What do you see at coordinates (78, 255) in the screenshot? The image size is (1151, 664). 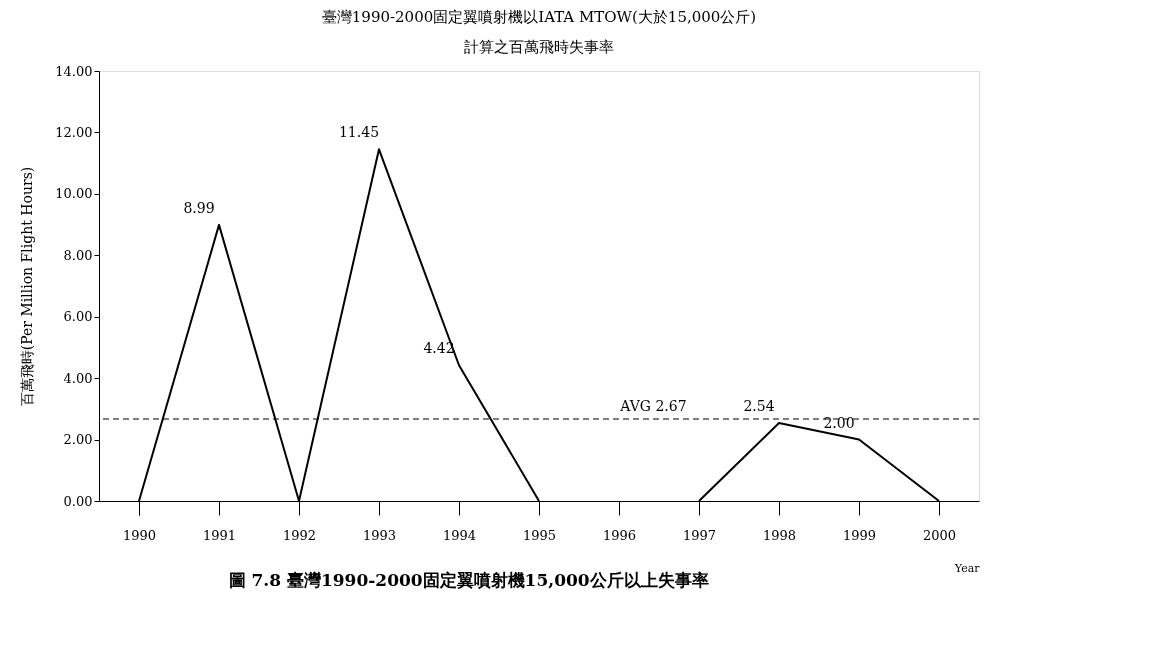 I see `y-tick-label: 8.00` at bounding box center [78, 255].